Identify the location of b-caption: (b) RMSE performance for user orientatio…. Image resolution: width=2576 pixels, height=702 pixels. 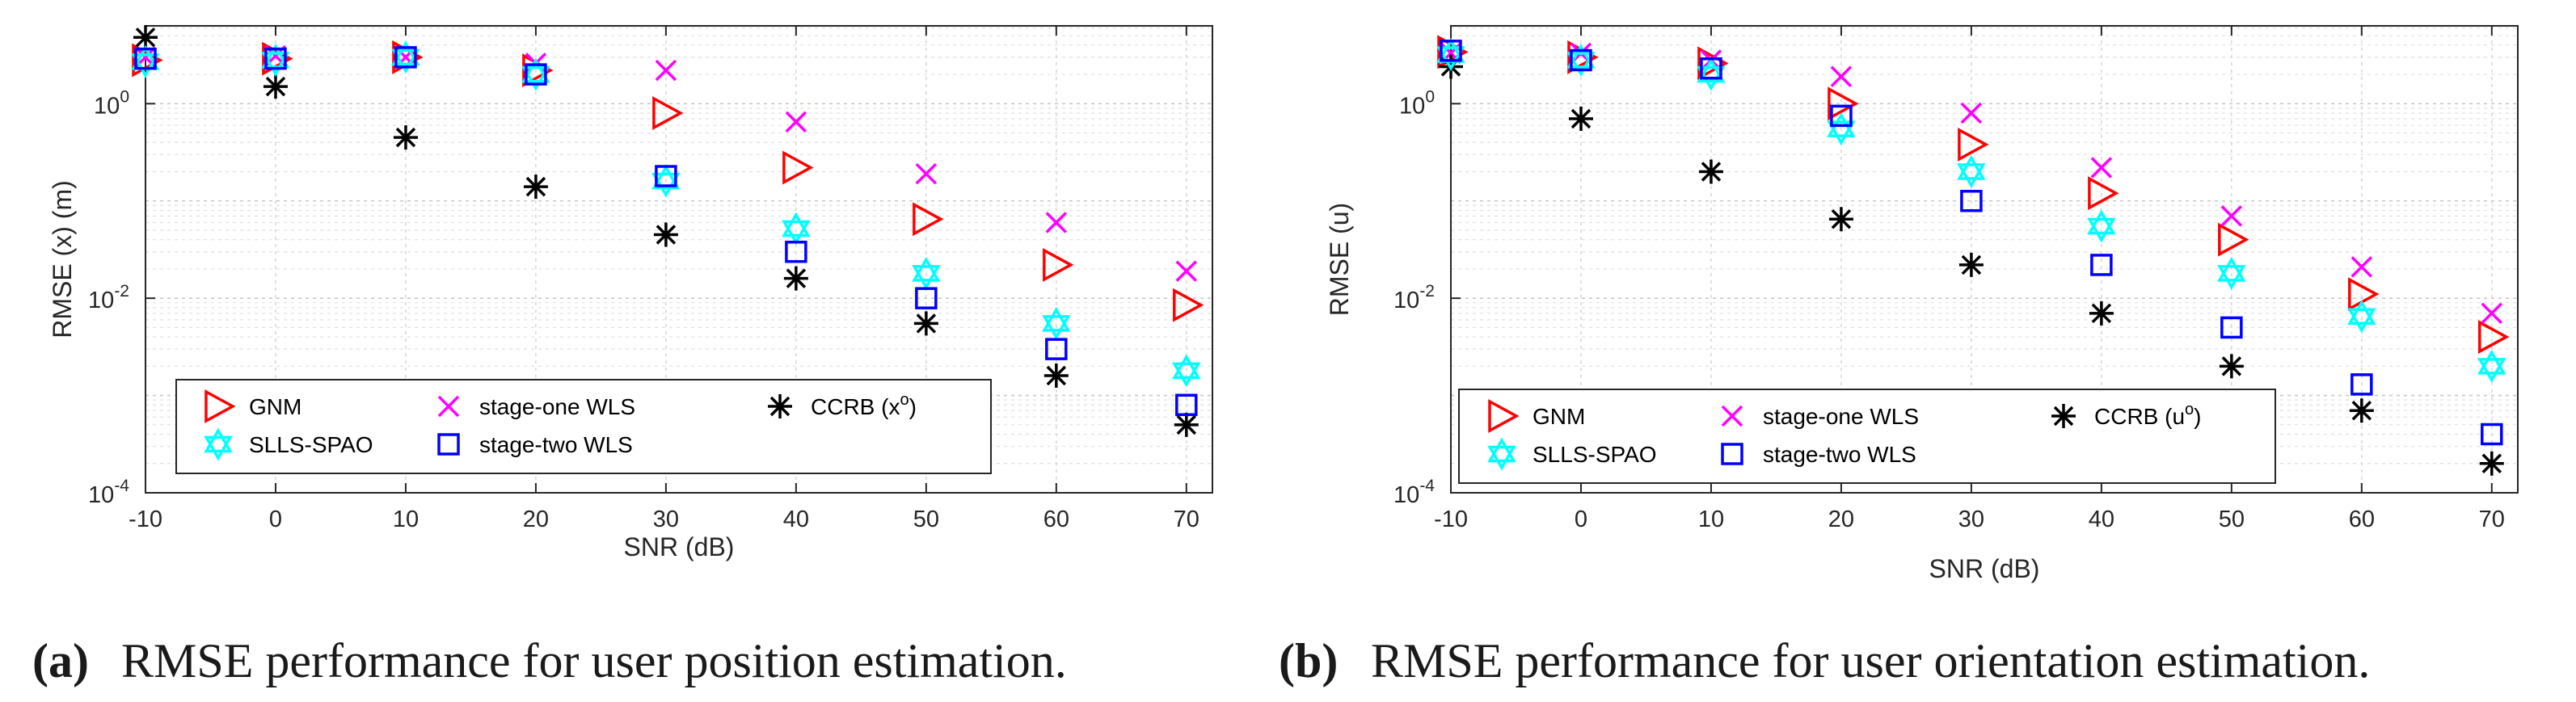
(1824, 660).